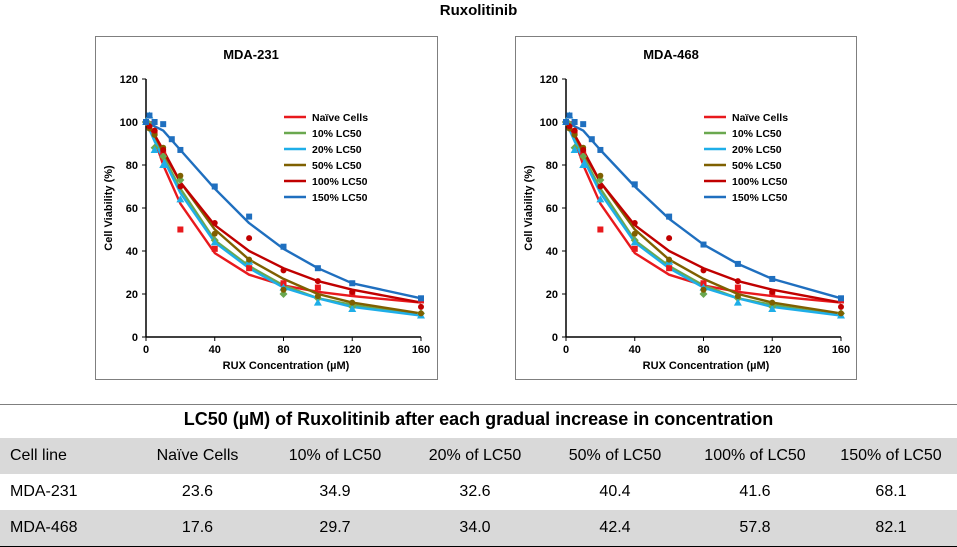 The width and height of the screenshot is (957, 547). What do you see at coordinates (340, 118) in the screenshot?
I see `legend-label: Naïve Cells` at bounding box center [340, 118].